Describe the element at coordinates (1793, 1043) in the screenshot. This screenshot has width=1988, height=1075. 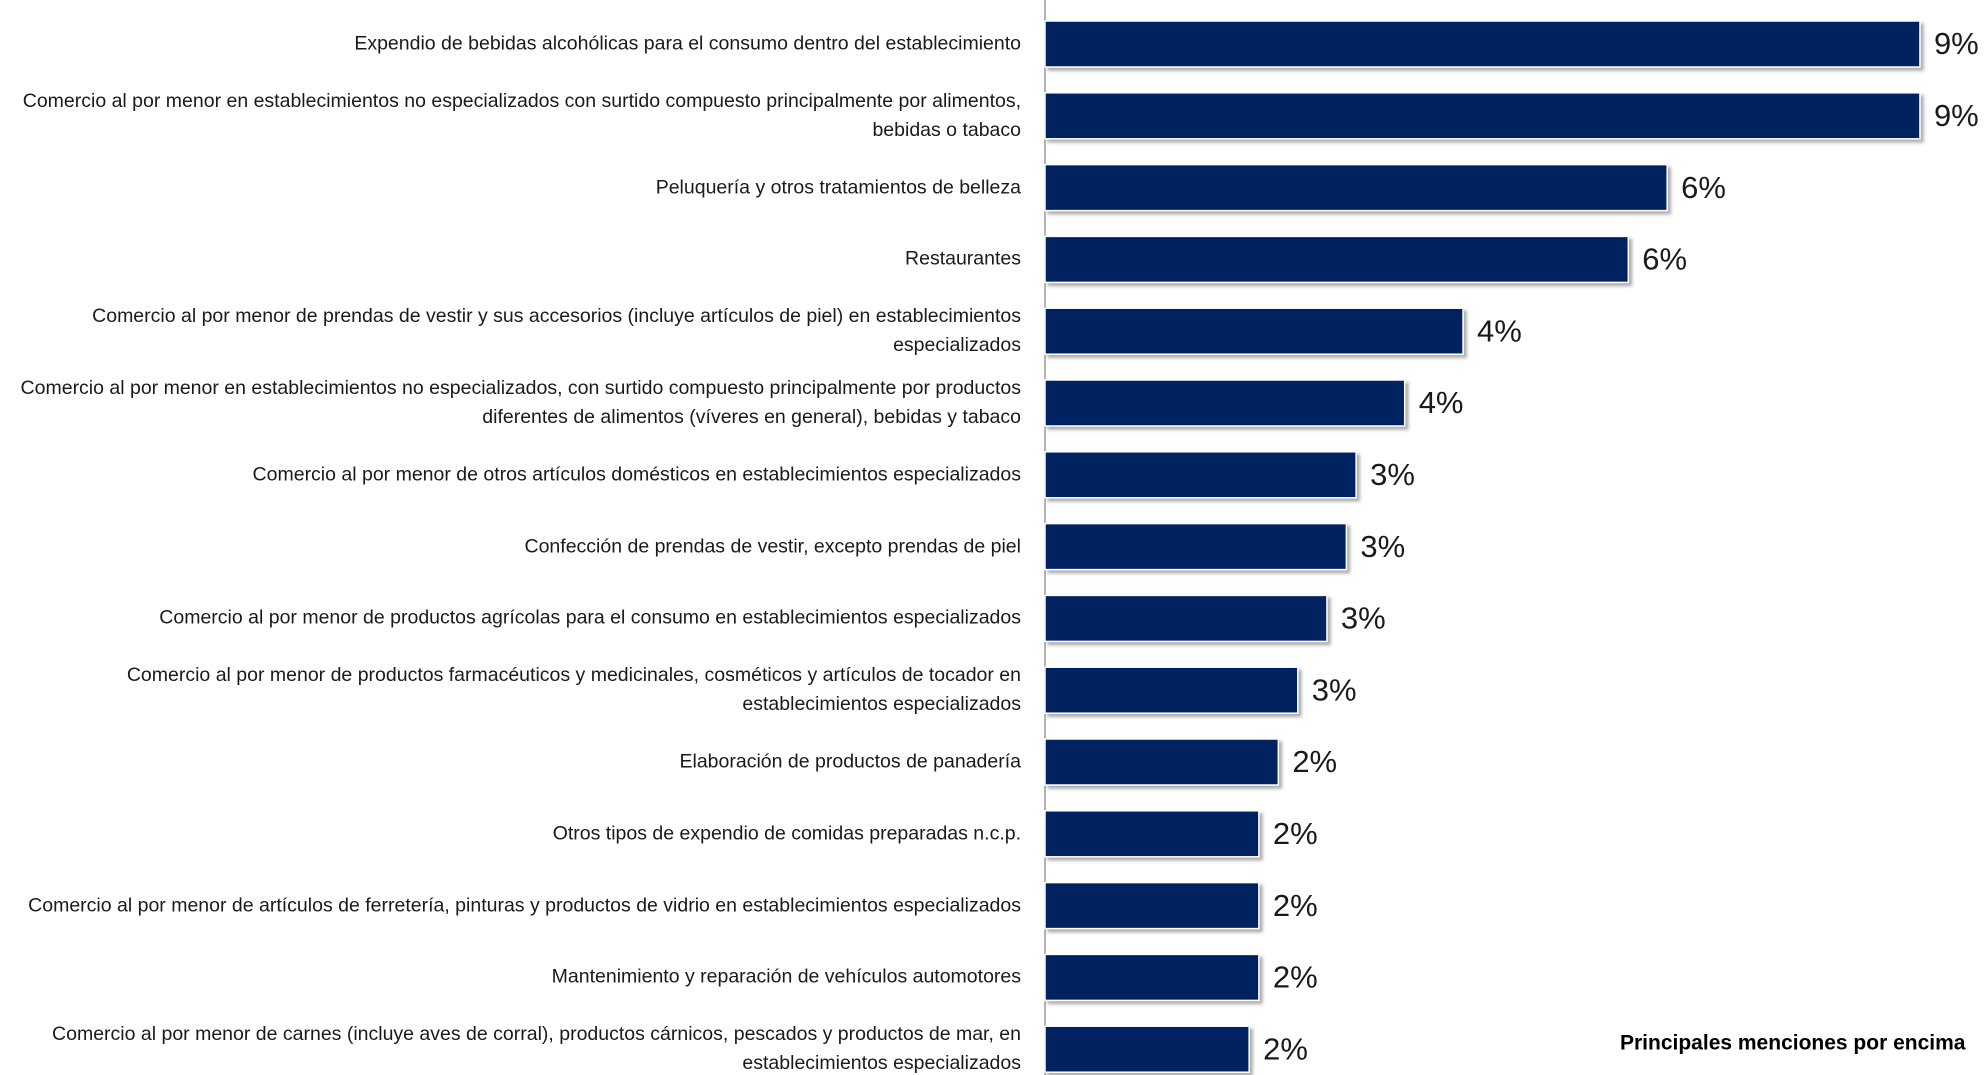
I see `annotation: Principales menciones por encima` at that location.